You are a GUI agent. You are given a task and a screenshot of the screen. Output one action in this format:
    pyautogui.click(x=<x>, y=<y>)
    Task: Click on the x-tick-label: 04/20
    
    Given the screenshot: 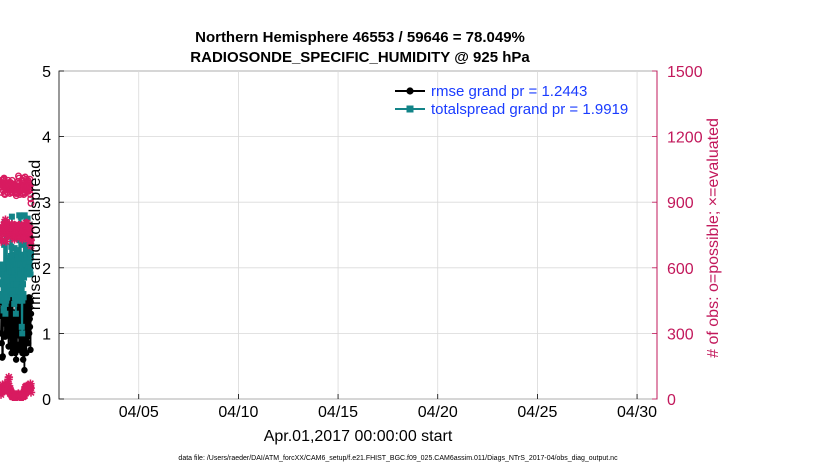 What is the action you would take?
    pyautogui.click(x=438, y=412)
    